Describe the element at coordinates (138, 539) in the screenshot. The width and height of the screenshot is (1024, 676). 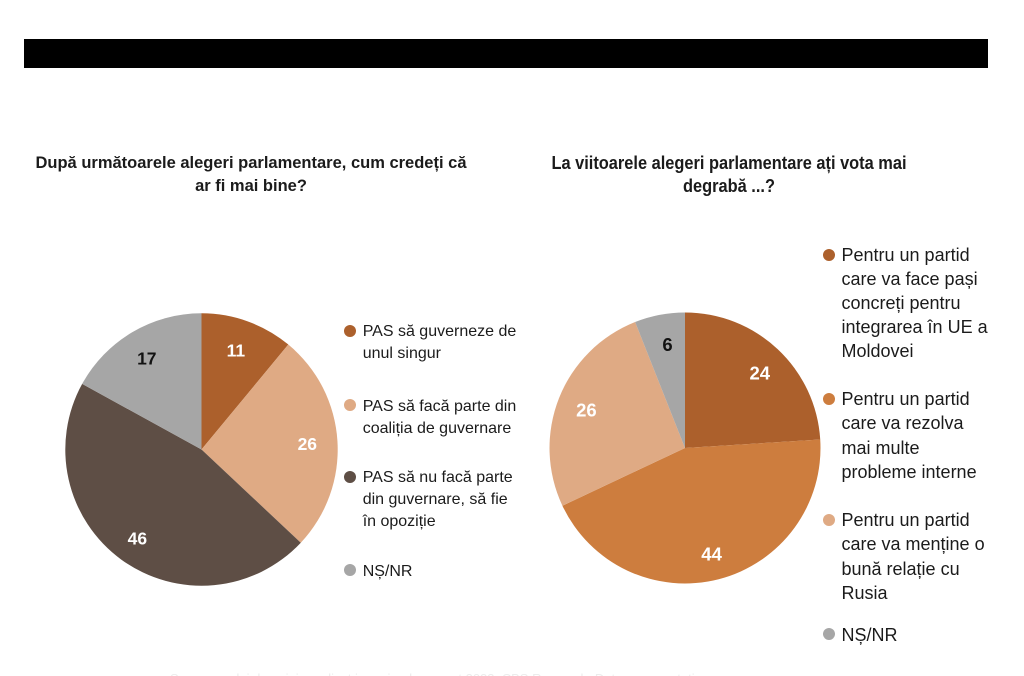
I see `svg-text: 46` at that location.